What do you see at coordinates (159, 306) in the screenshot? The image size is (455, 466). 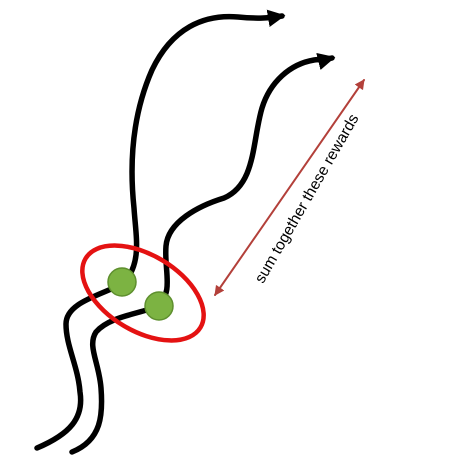 I see `state-marker-lower` at bounding box center [159, 306].